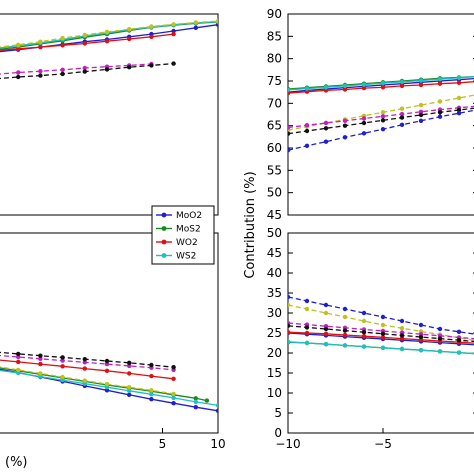 The width and height of the screenshot is (474, 474). I want to click on y-tick-label: 50, so click(274, 233).